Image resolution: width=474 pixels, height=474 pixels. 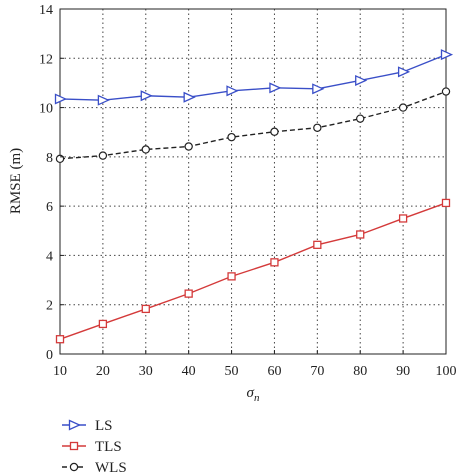 What do you see at coordinates (87, 426) in the screenshot?
I see `legend-item-ls: LS` at bounding box center [87, 426].